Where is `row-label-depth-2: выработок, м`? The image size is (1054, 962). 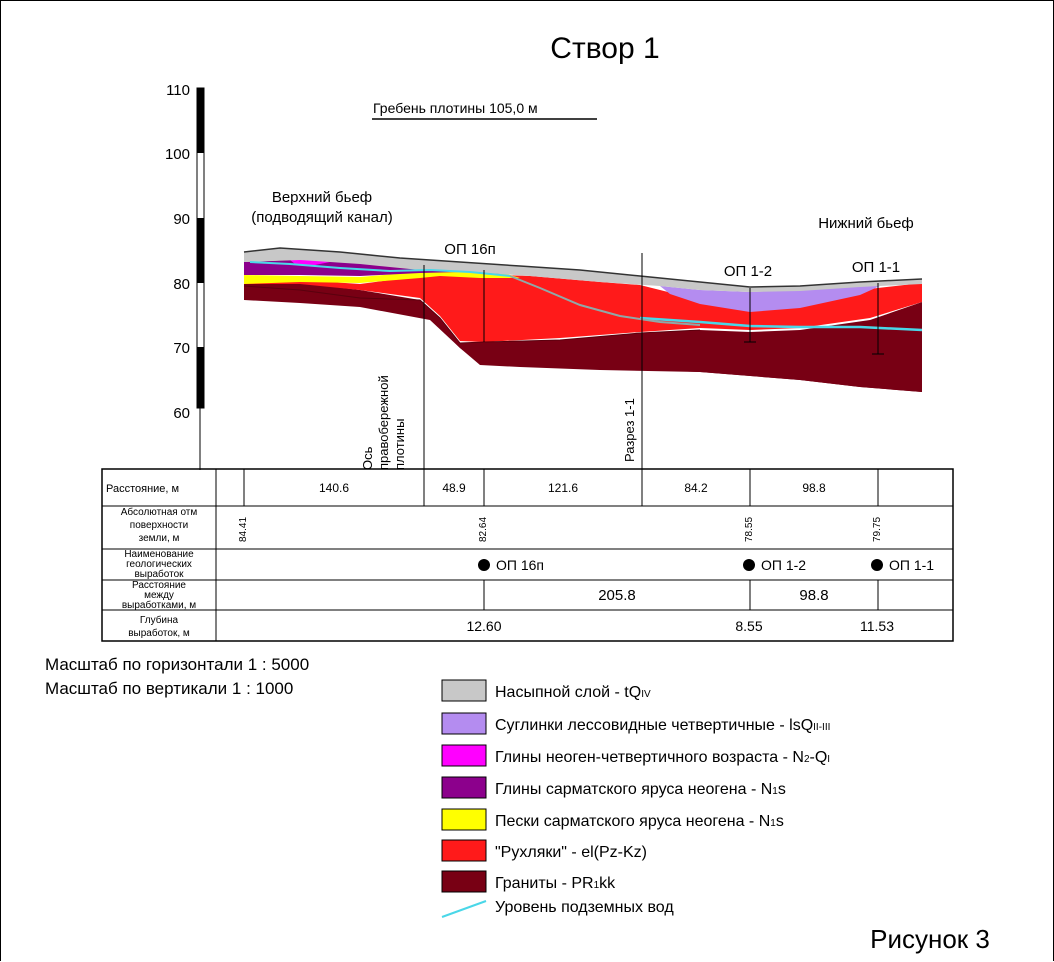
row-label-depth-2: выработок, м is located at coordinates (159, 633).